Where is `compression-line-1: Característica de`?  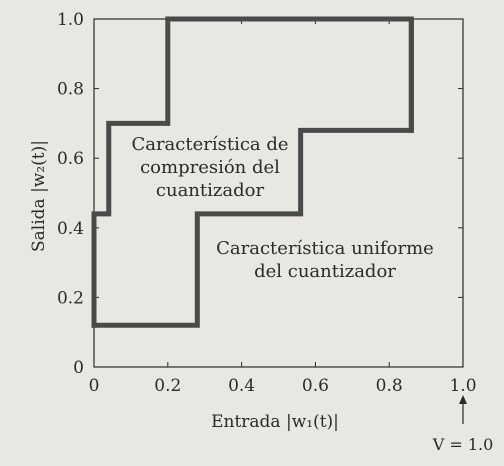 compression-line-1: Característica de is located at coordinates (209, 144).